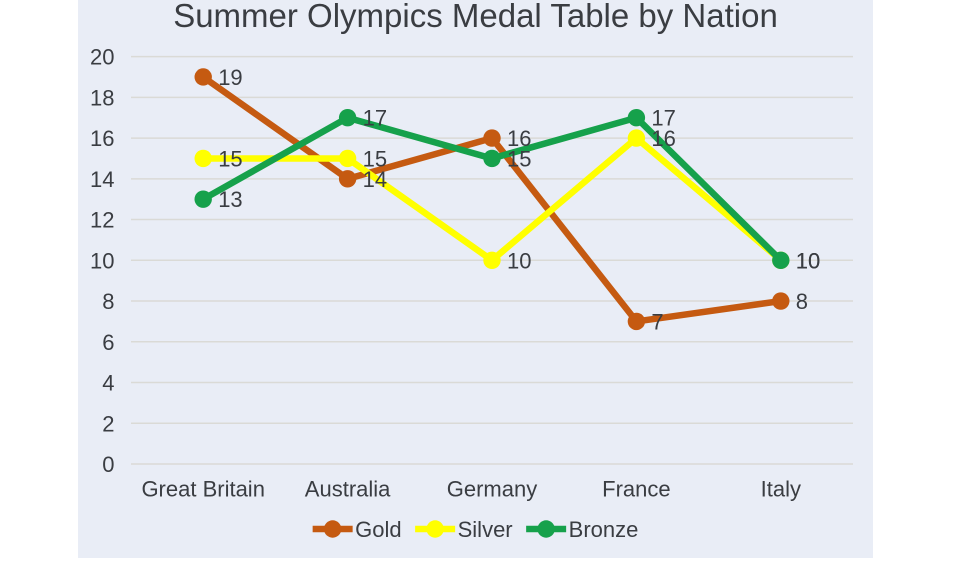 The height and width of the screenshot is (579, 953). What do you see at coordinates (108, 301) in the screenshot?
I see `y-axis-tick-label: 8` at bounding box center [108, 301].